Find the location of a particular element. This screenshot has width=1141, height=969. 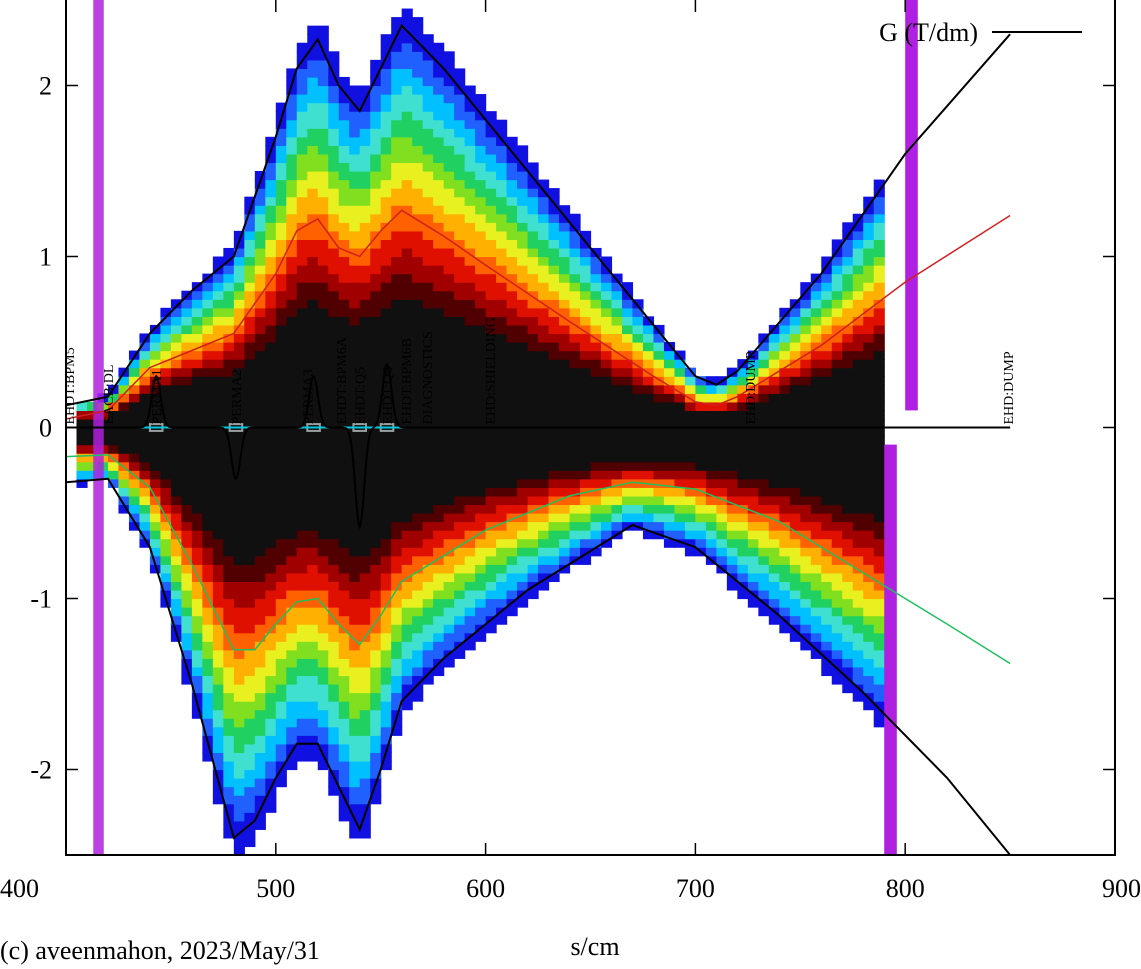

element-label: EHDT:BPM6B is located at coordinates (407, 381).